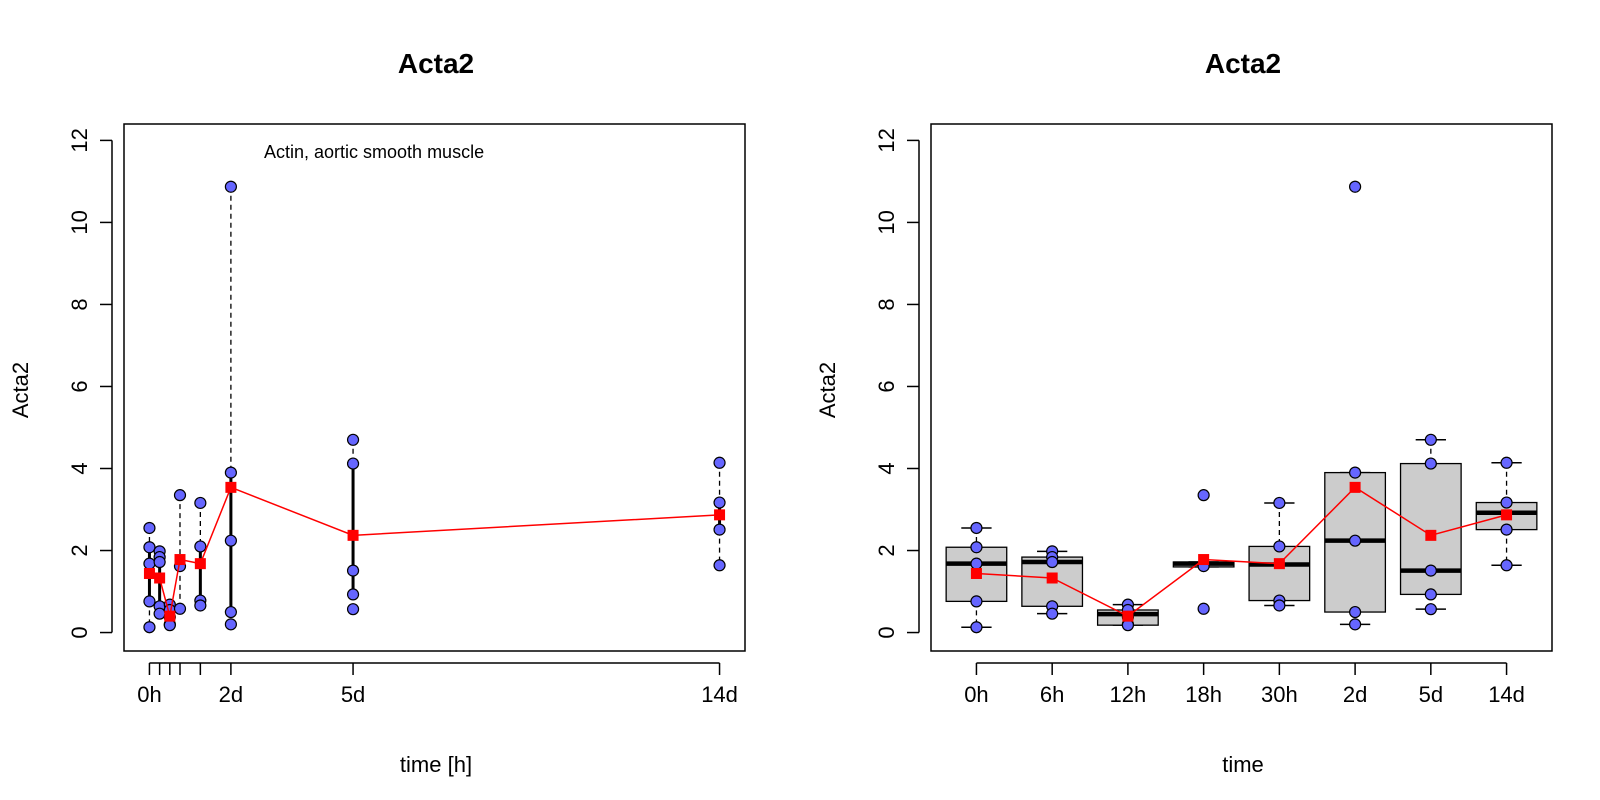 This screenshot has width=1600, height=800. I want to click on right-x-tick-label: 14d, so click(1506, 694).